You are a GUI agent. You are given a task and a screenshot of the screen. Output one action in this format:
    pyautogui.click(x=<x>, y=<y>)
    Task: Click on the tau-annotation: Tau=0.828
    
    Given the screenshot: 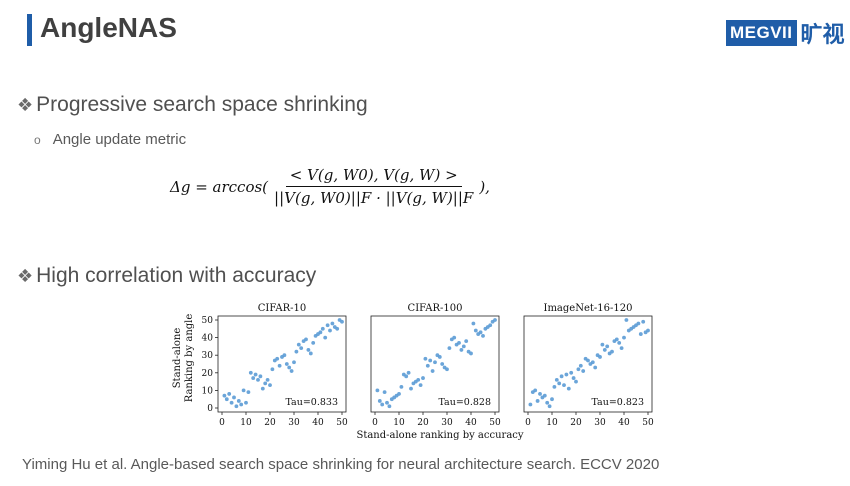 What is the action you would take?
    pyautogui.click(x=464, y=402)
    